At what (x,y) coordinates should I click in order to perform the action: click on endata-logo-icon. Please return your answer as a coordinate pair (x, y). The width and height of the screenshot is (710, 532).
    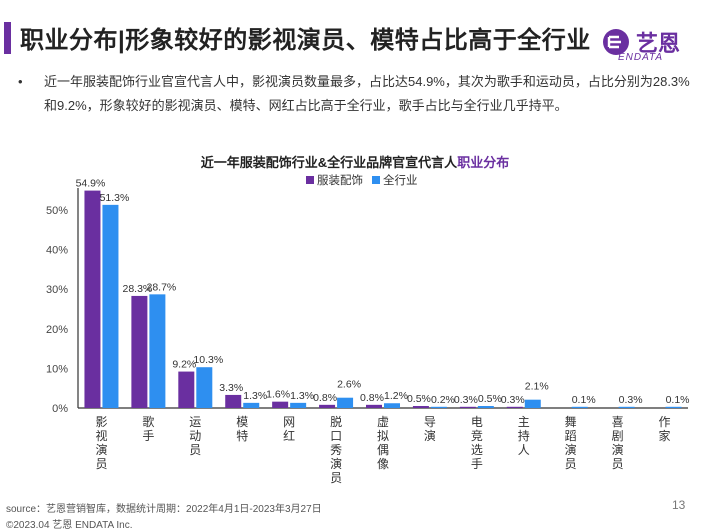
    Looking at the image, I should click on (616, 42).